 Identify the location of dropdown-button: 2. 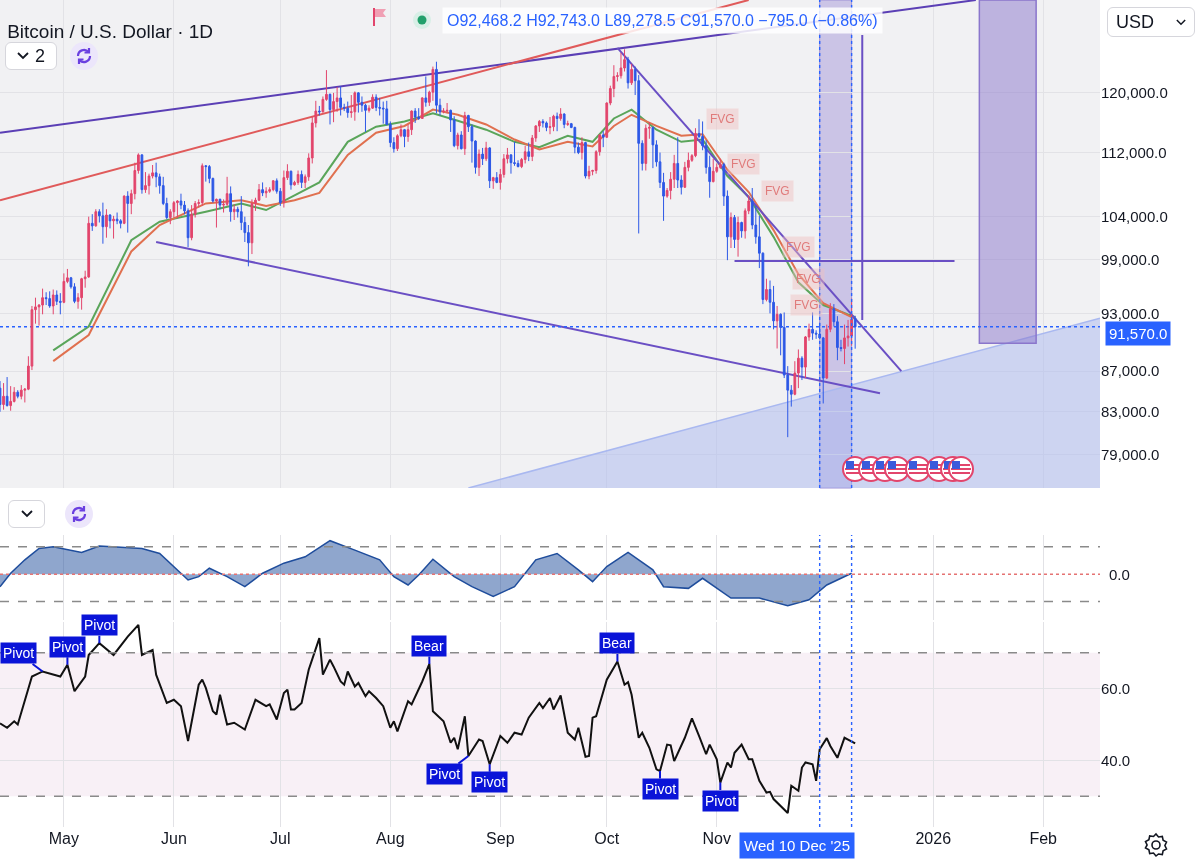
(31, 56).